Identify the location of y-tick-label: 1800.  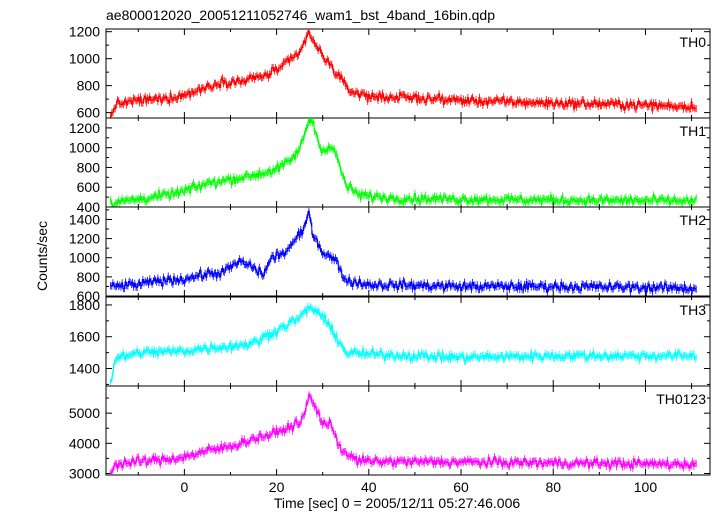
(84, 305).